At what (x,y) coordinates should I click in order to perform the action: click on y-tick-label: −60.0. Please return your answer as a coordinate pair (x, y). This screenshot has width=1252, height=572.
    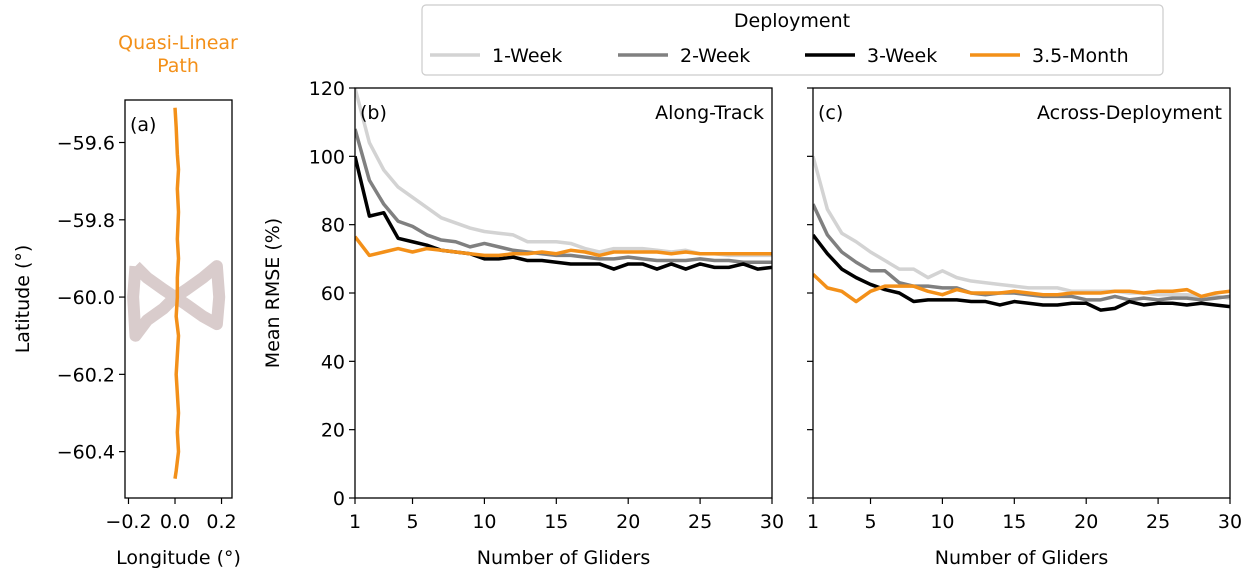
    Looking at the image, I should click on (86, 298).